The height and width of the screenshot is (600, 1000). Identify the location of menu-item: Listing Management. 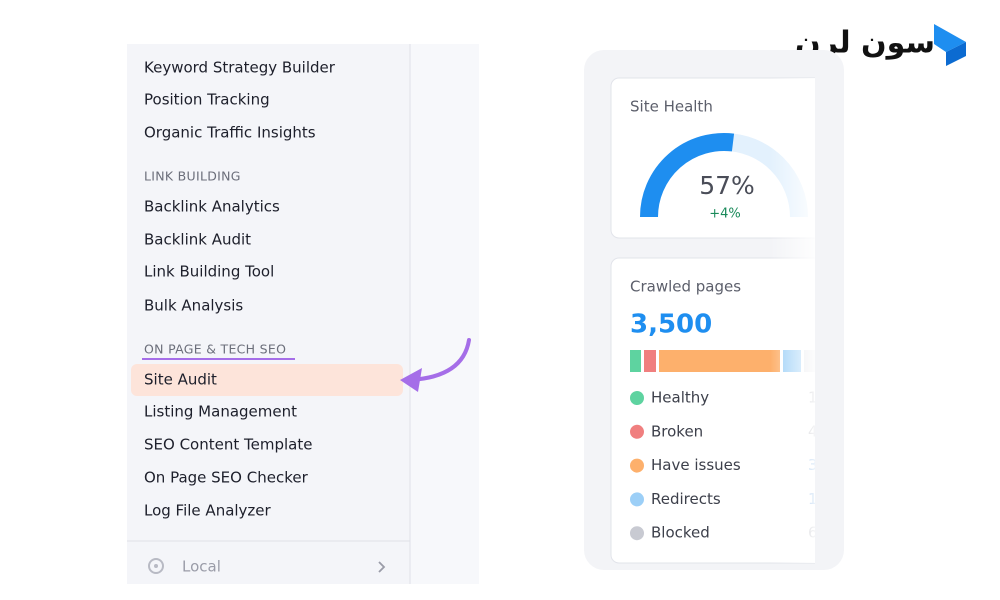
(220, 412).